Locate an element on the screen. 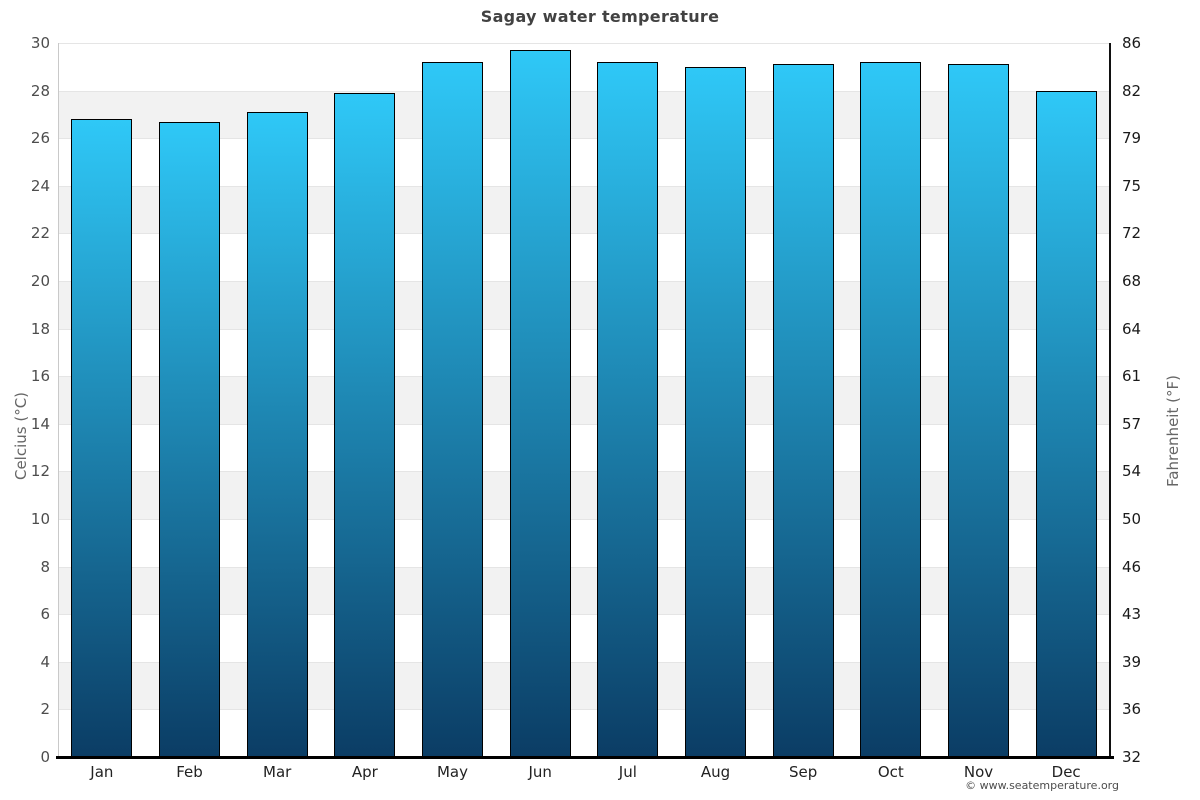 Image resolution: width=1200 pixels, height=800 pixels. month-label: Jul is located at coordinates (627, 772).